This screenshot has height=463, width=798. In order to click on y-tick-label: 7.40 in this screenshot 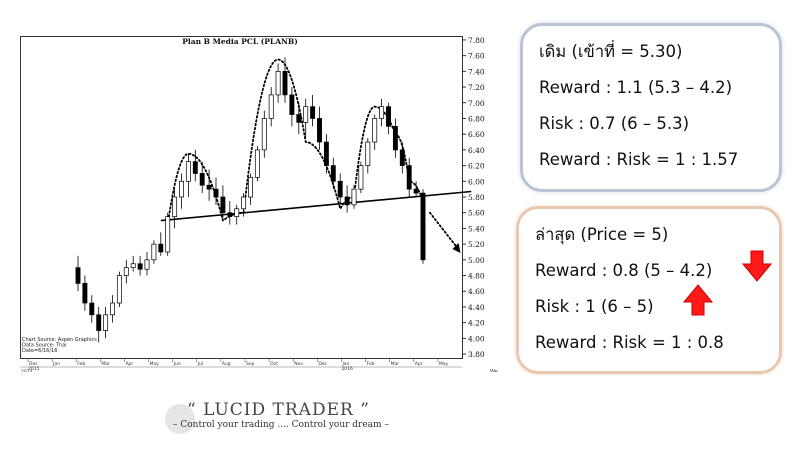, I will do `click(476, 71)`.